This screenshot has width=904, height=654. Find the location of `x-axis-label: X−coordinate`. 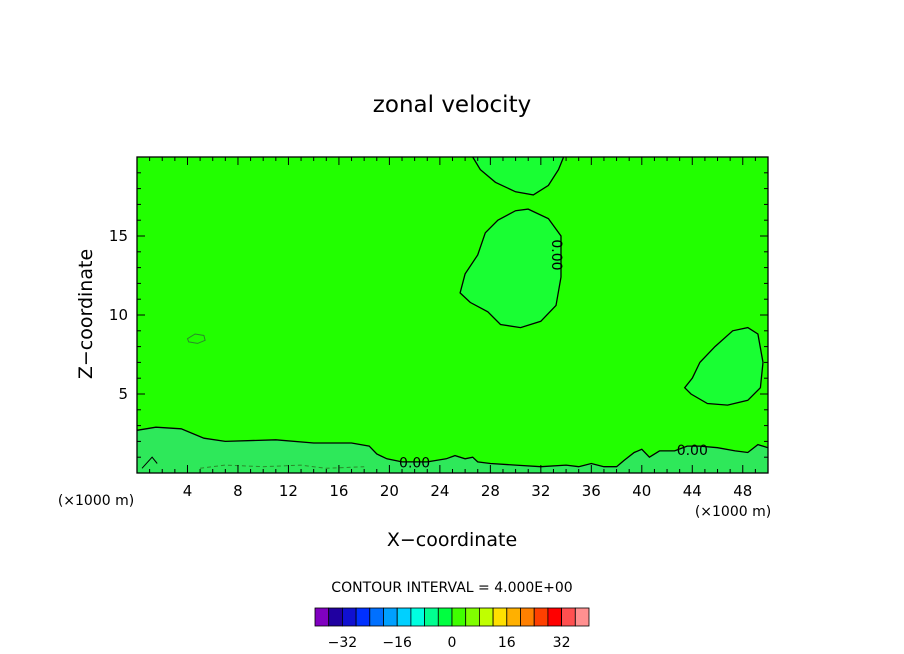

x-axis-label: X−coordinate is located at coordinates (452, 540).